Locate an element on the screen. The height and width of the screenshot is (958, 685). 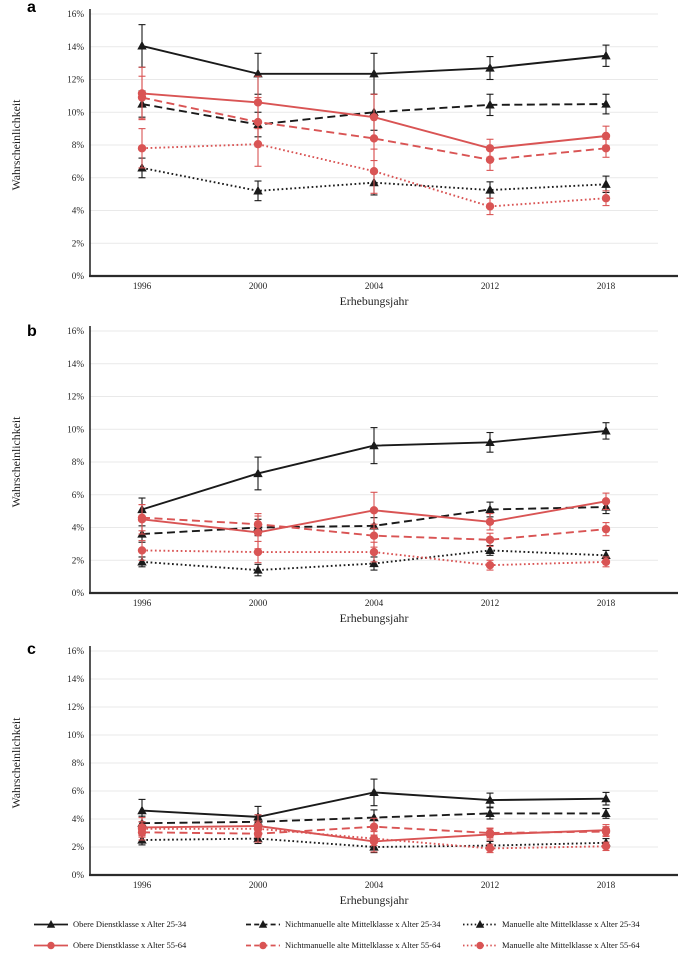
legend-solid-triangle-icon is located at coordinates (51, 924).